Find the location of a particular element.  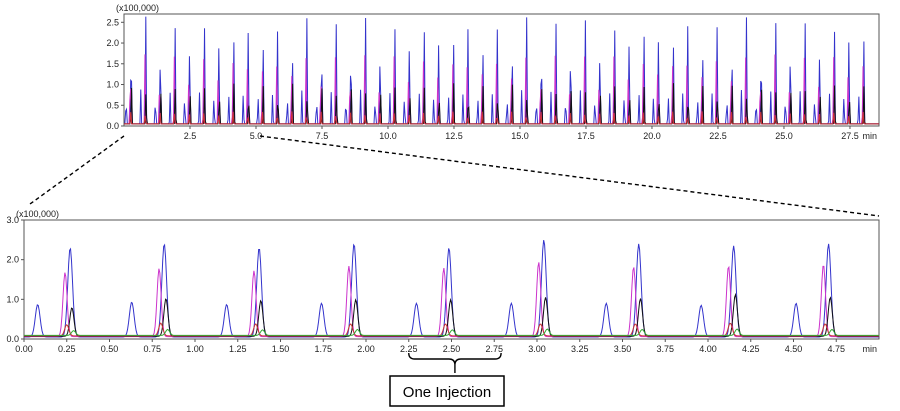

zoom-x-tick-label: 4.75 is located at coordinates (836, 349).